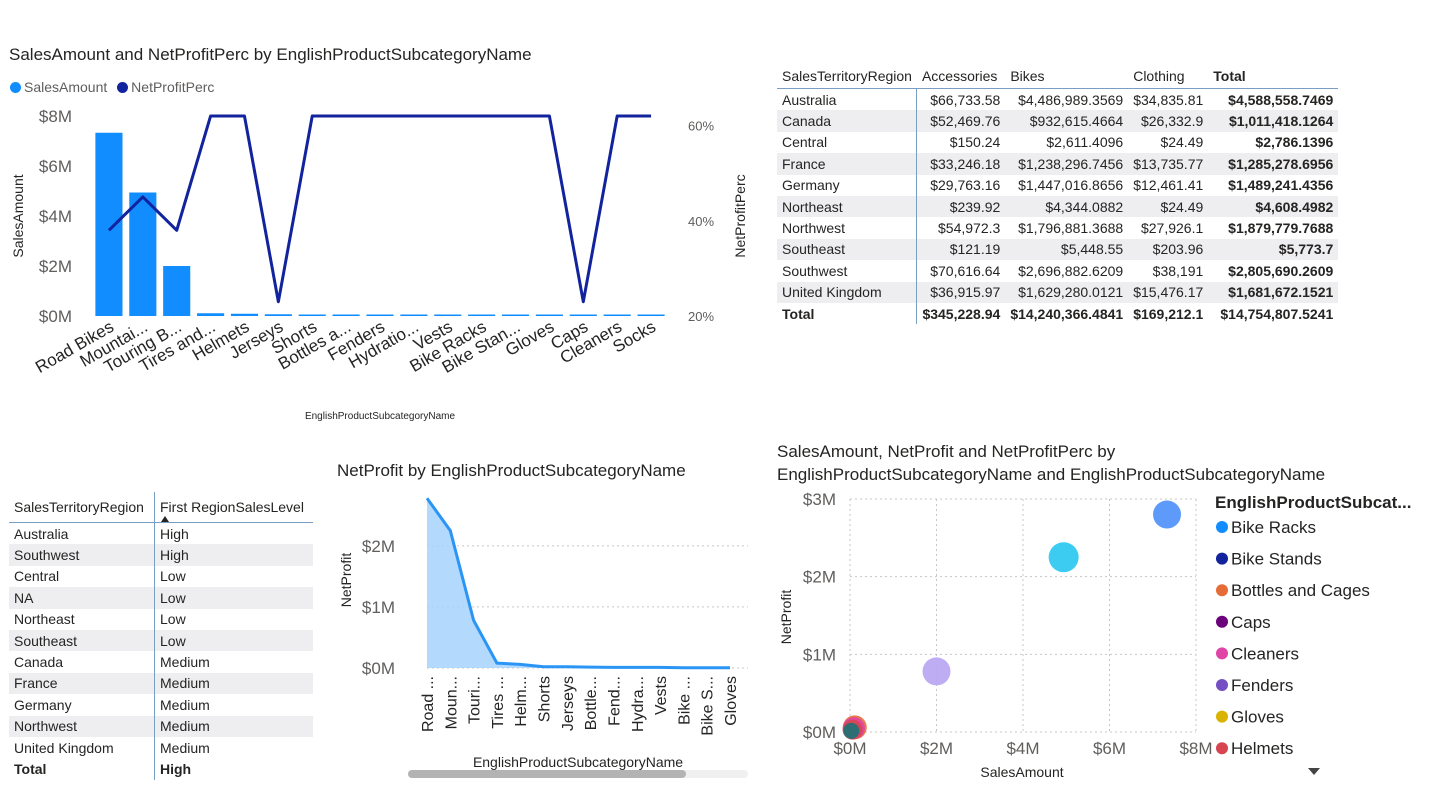  What do you see at coordinates (82, 507) in the screenshot?
I see `column-header-region: SalesTerritoryRegion` at bounding box center [82, 507].